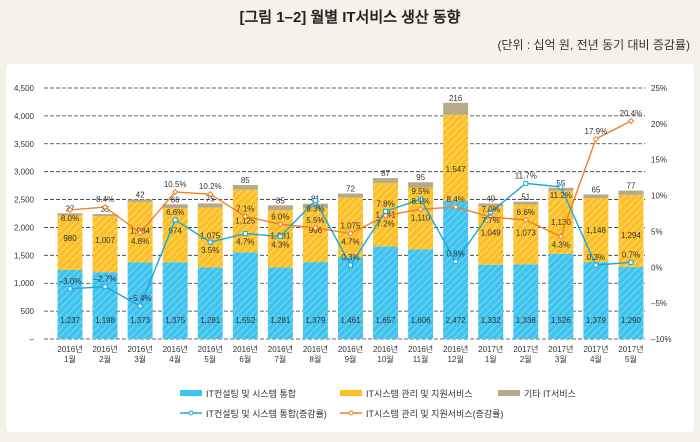 This screenshot has width=700, height=442. Describe the element at coordinates (661, 339) in the screenshot. I see `y2-tick-label: –10%` at that location.